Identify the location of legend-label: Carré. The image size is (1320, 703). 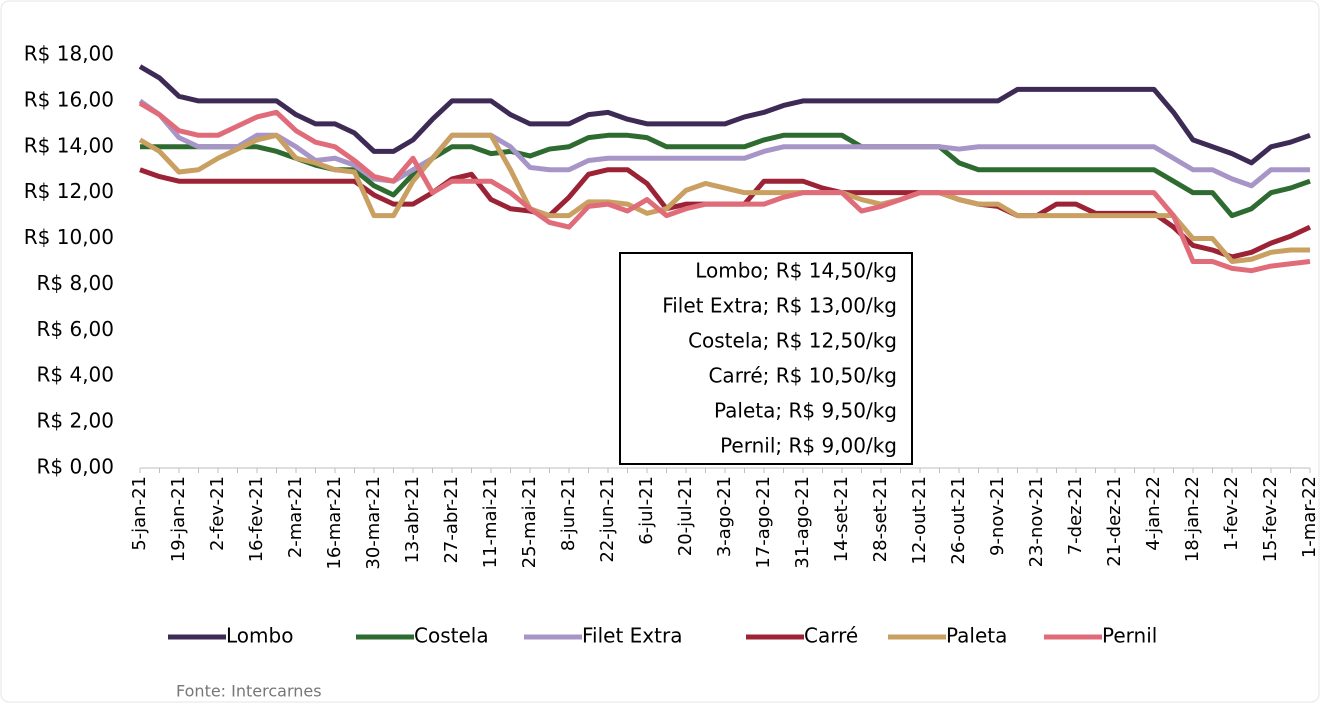
(831, 636).